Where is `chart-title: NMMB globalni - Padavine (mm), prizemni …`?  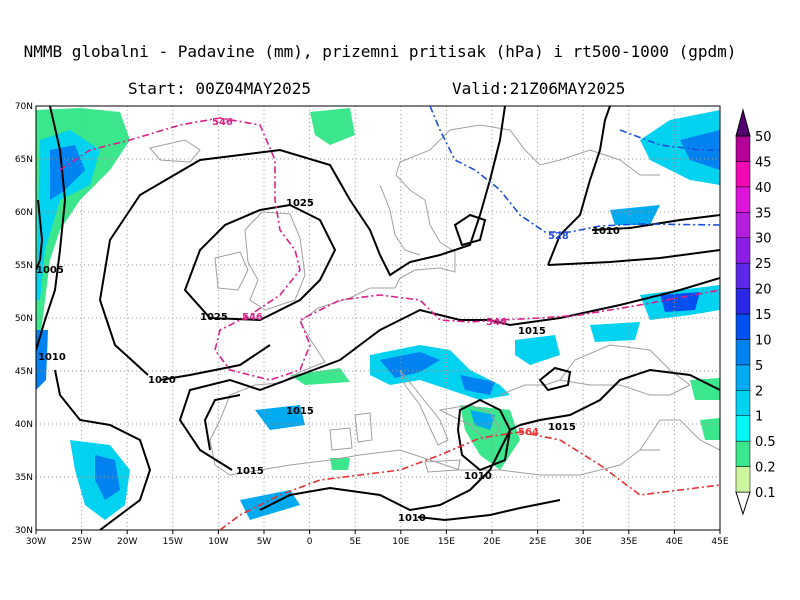
chart-title: NMMB globalni - Padavine (mm), prizemni … is located at coordinates (380, 51).